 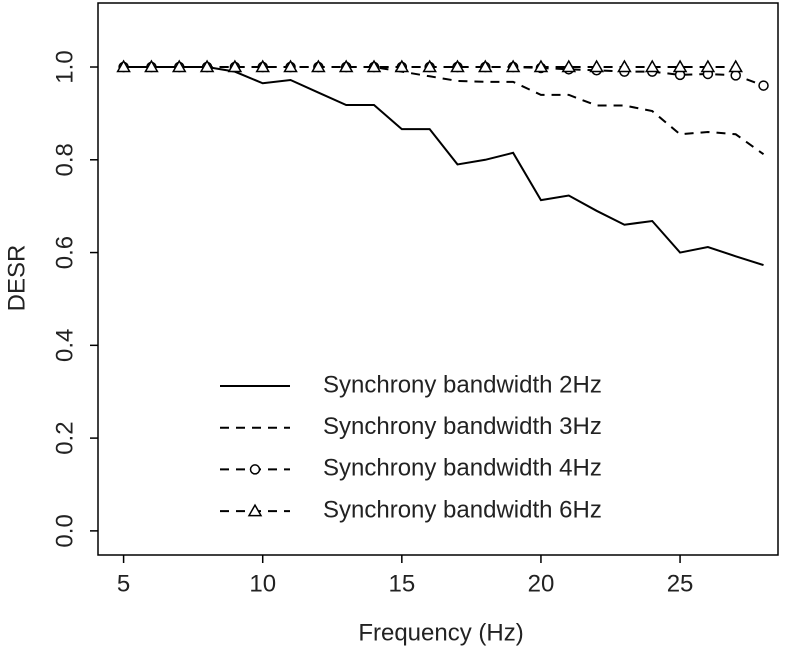 I want to click on y-tick-label: 0.8, so click(x=64, y=159).